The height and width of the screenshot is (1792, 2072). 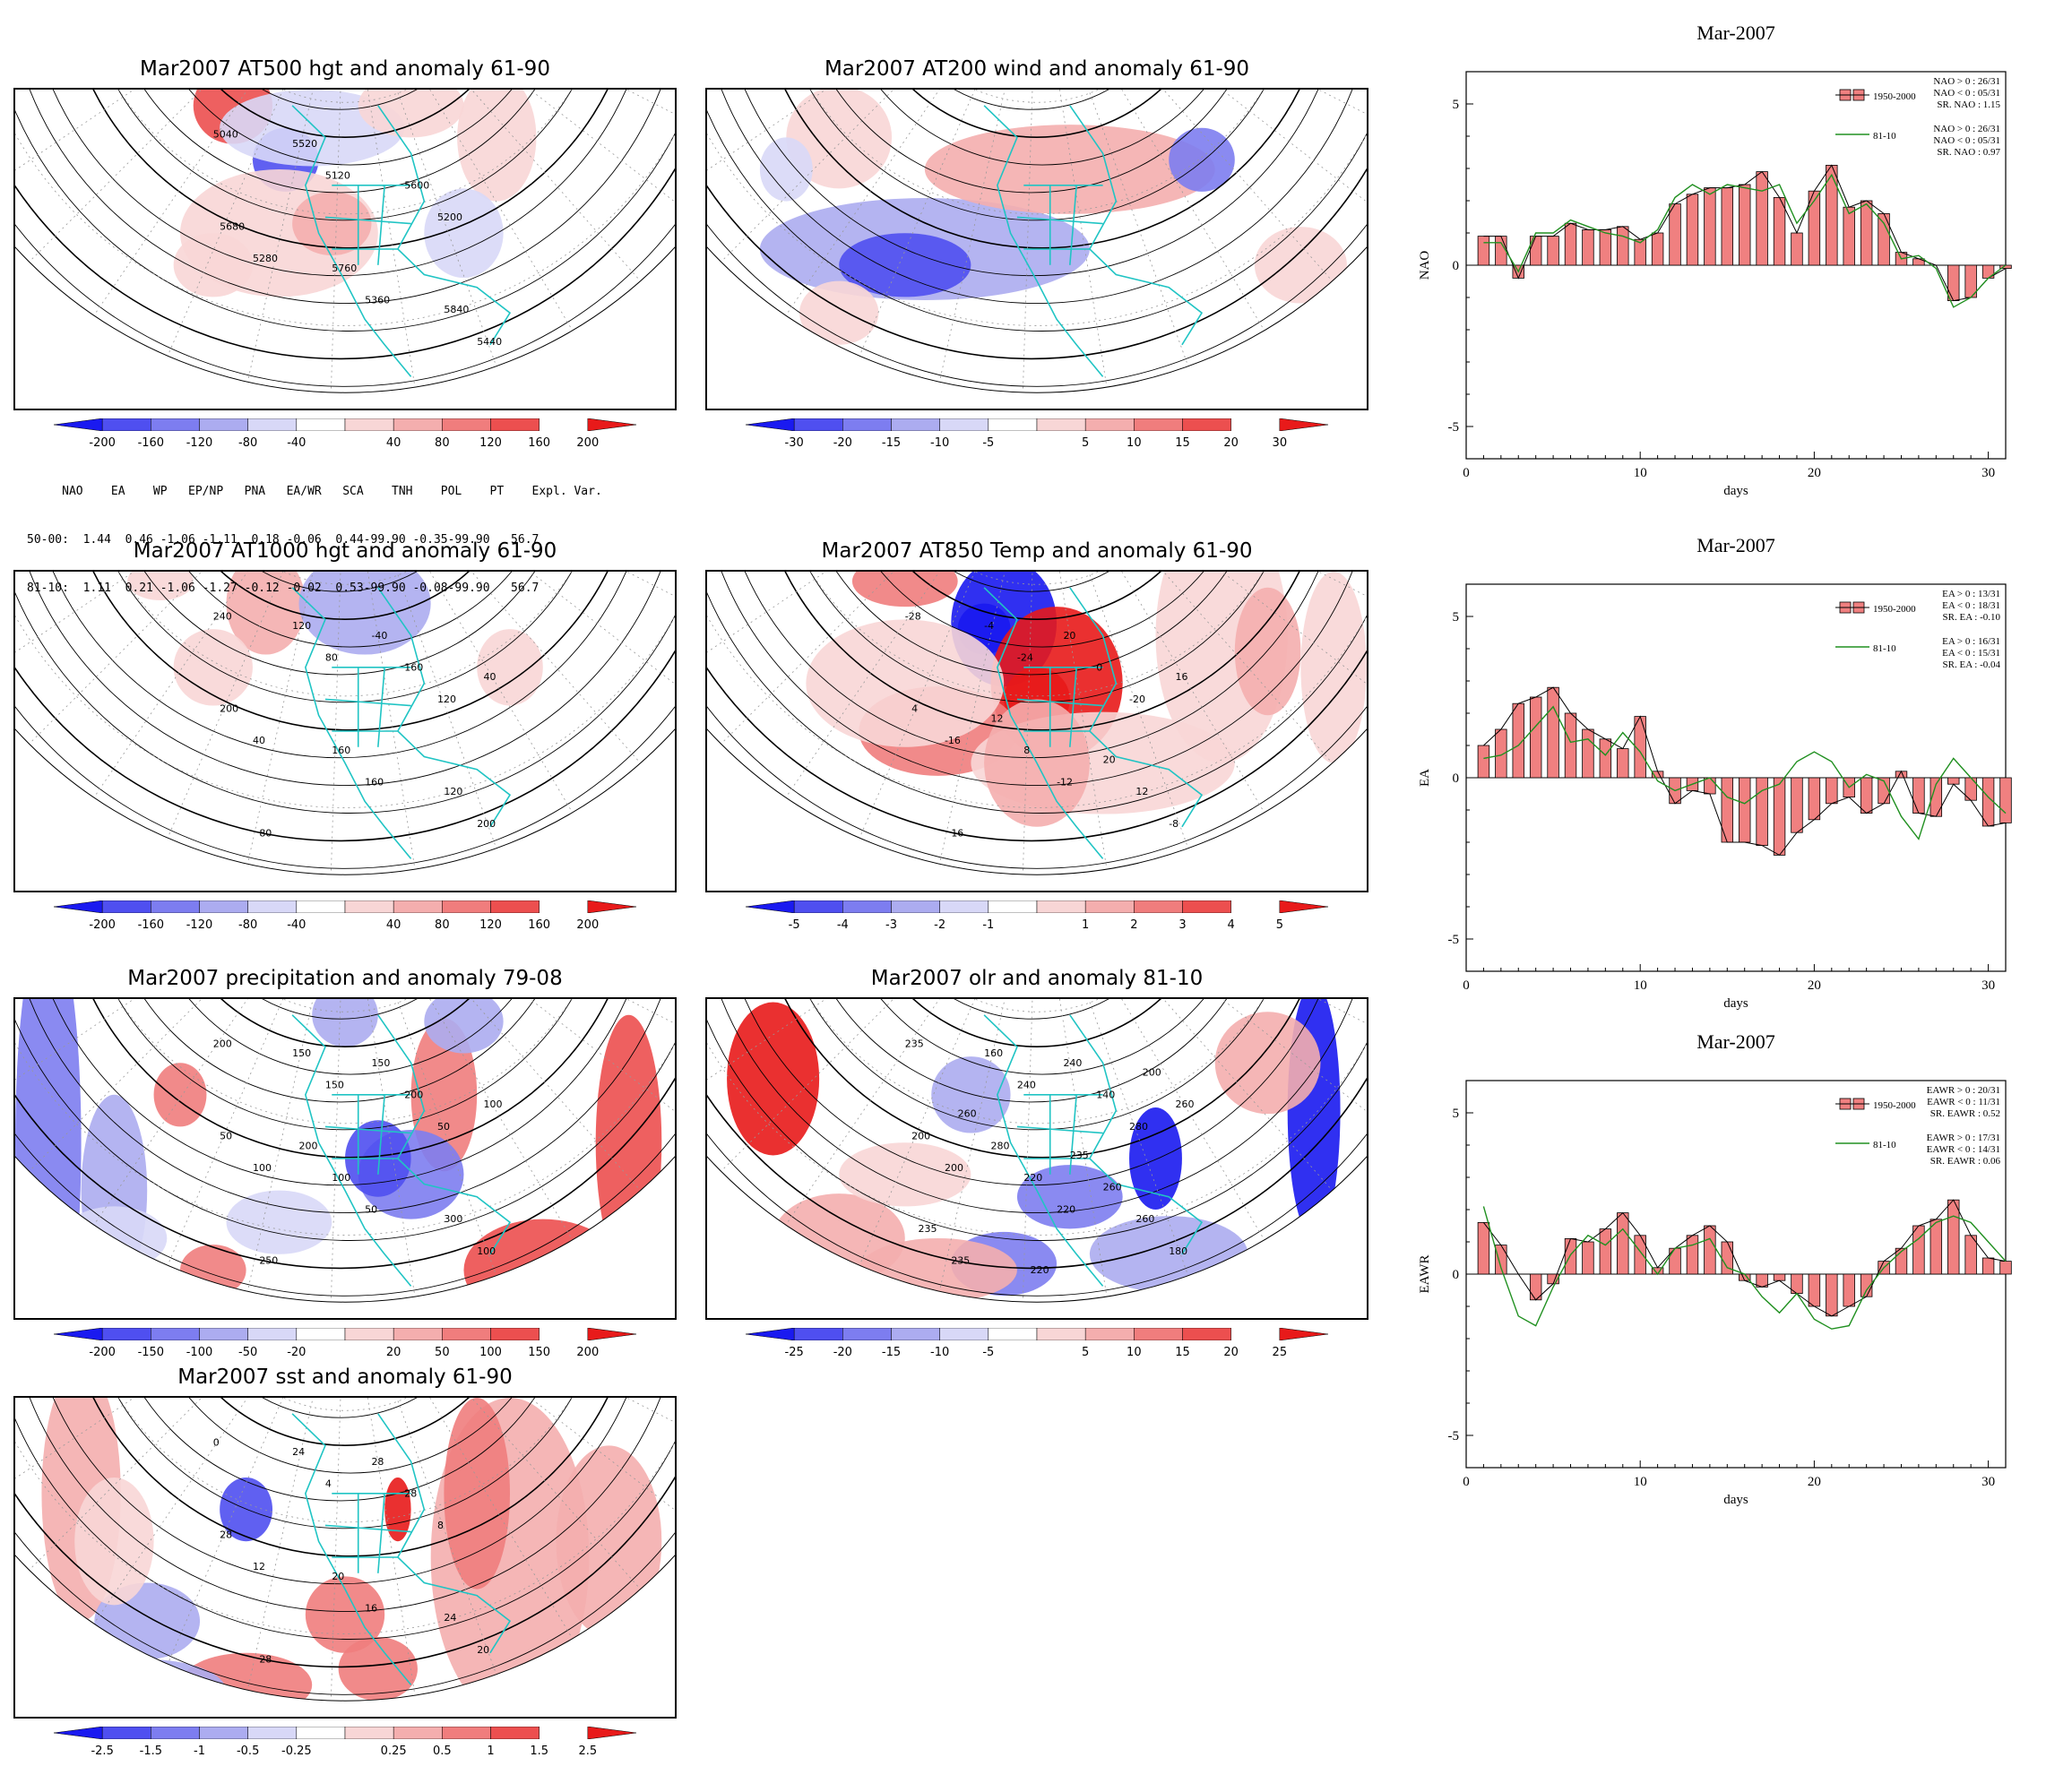 I want to click on colorbar-tick-label: 80, so click(x=442, y=925).